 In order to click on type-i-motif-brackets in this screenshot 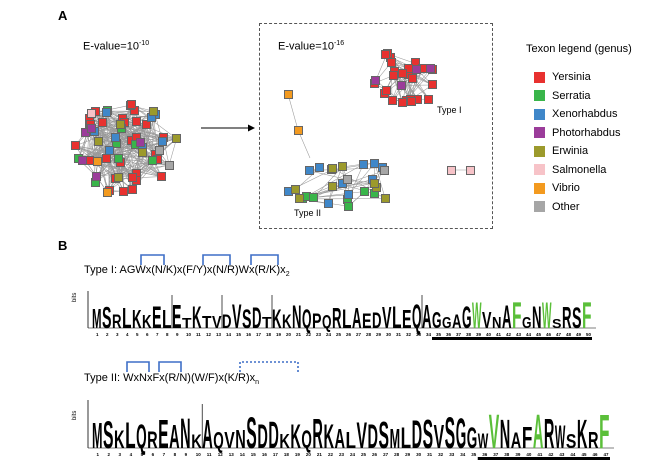, I will do `click(209, 259)`.